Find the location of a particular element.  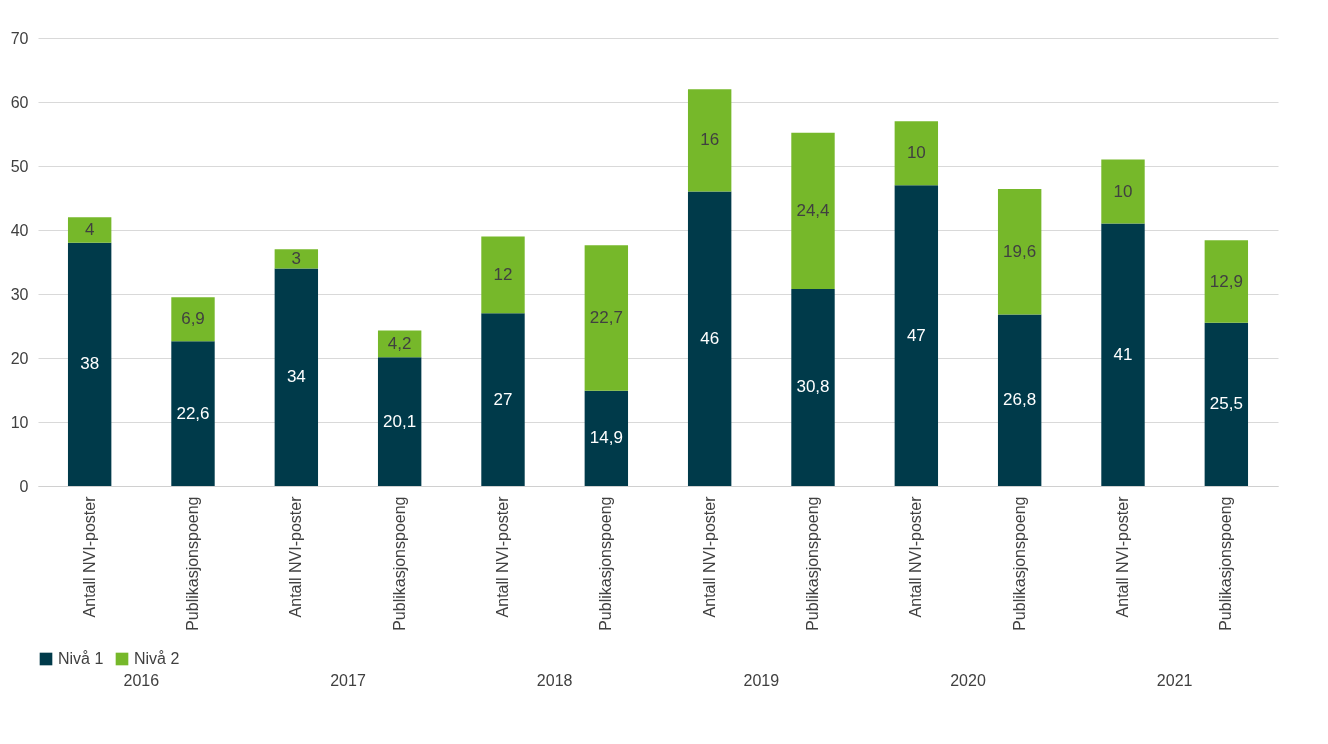

data-label: 16 is located at coordinates (710, 140).